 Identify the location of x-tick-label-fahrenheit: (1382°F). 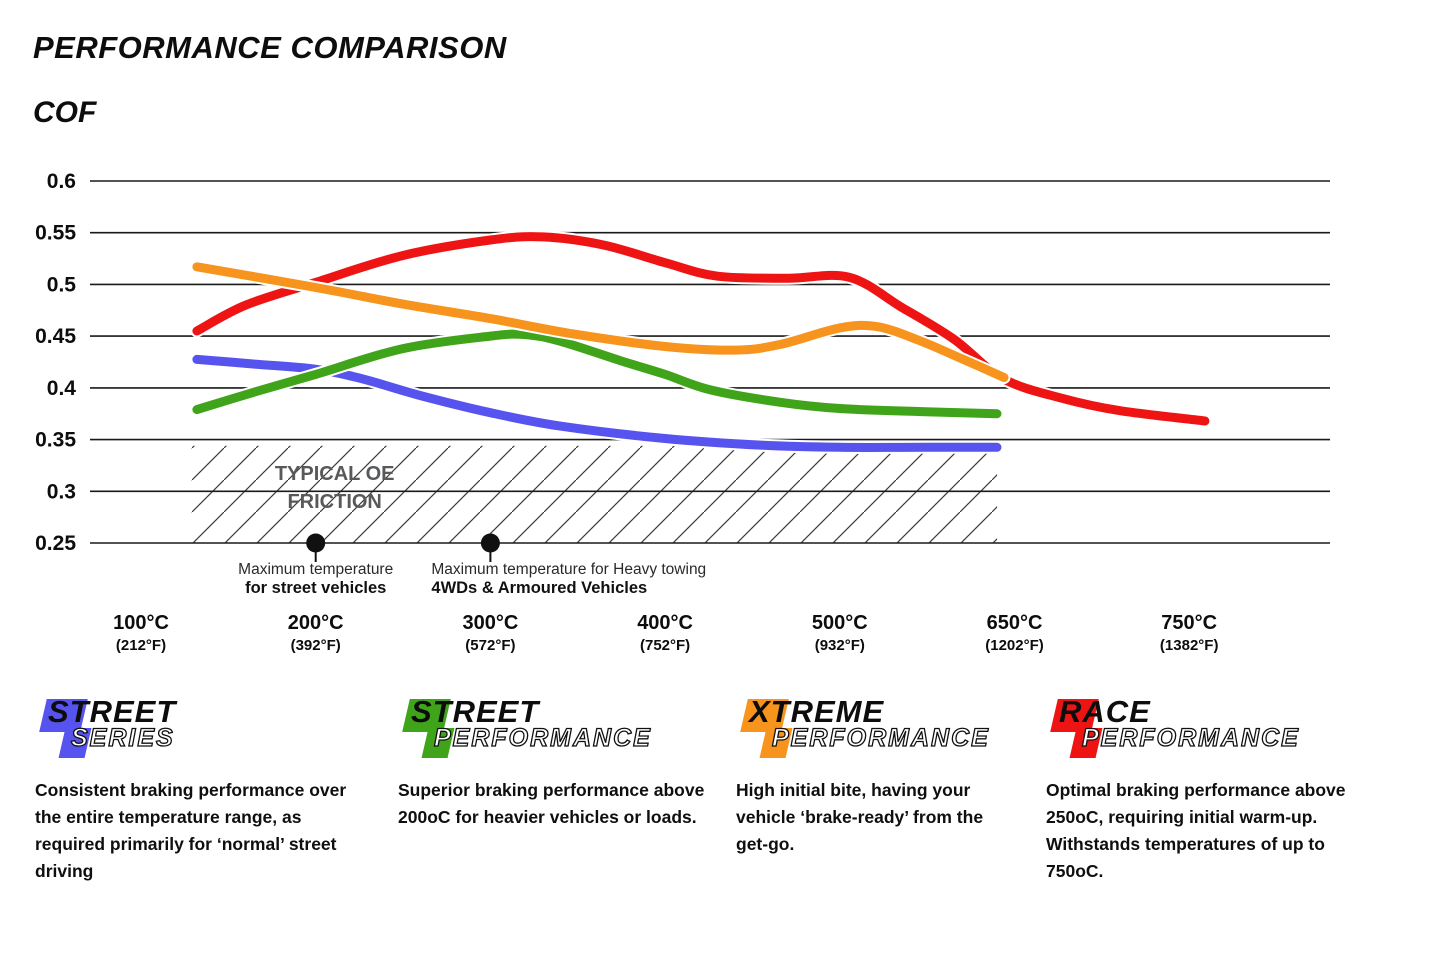
(1189, 645).